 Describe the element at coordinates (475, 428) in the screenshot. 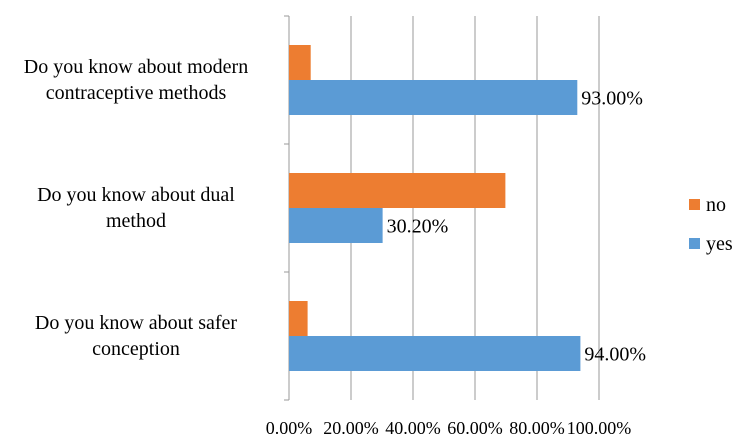

I see `x-tick-label: 60.00%` at that location.